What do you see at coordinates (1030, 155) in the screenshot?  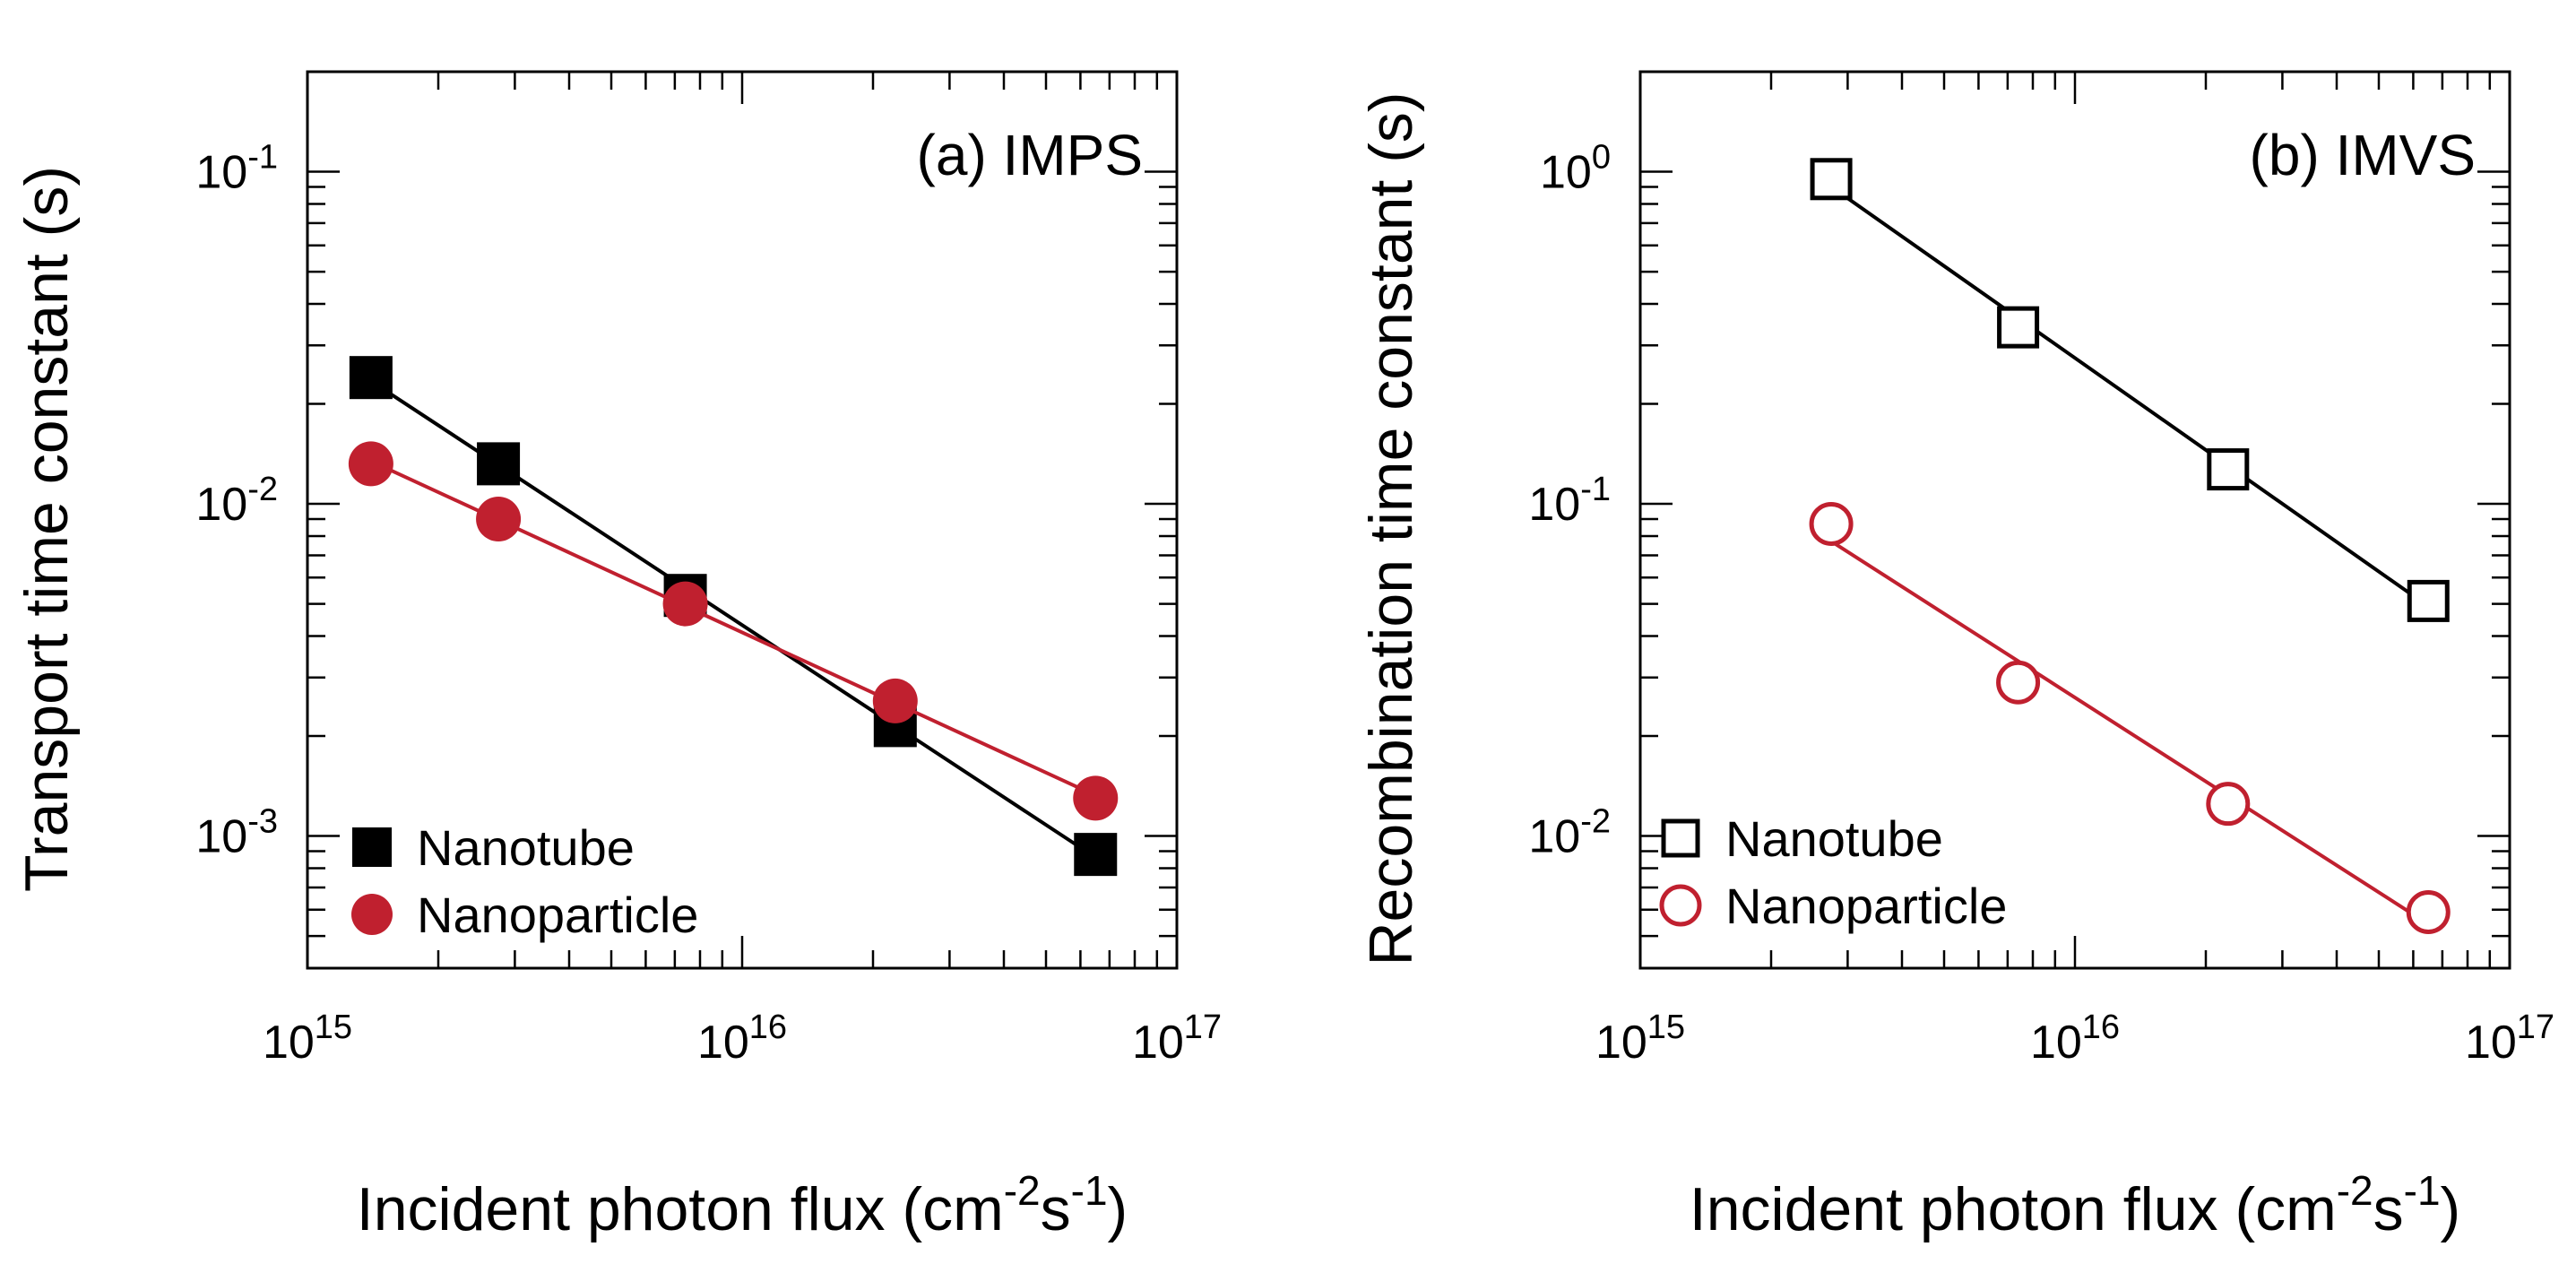 I see `panel-title: (a) IMPS` at bounding box center [1030, 155].